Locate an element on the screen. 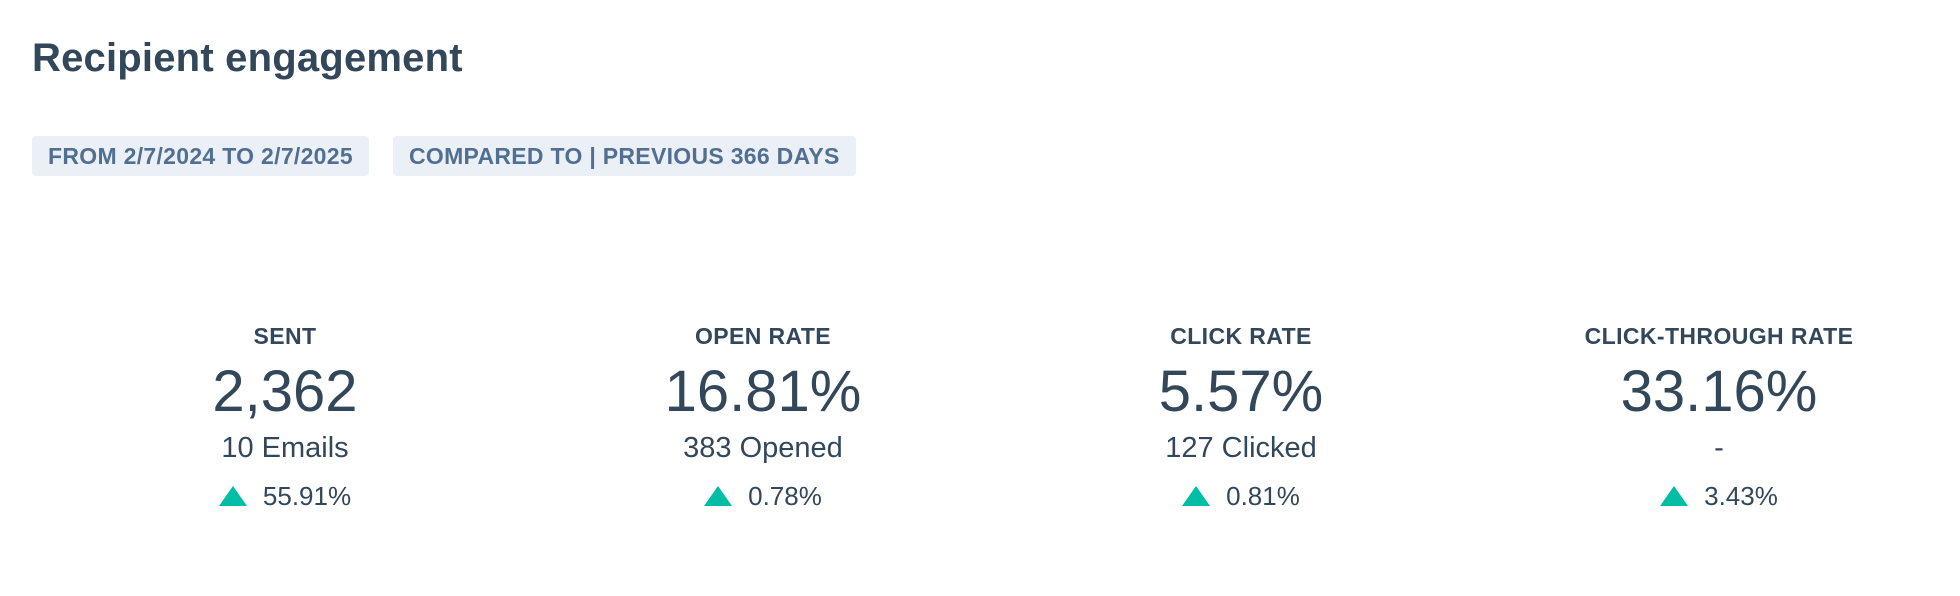 The height and width of the screenshot is (596, 1960). metric-change-value: 55.91% is located at coordinates (307, 496).